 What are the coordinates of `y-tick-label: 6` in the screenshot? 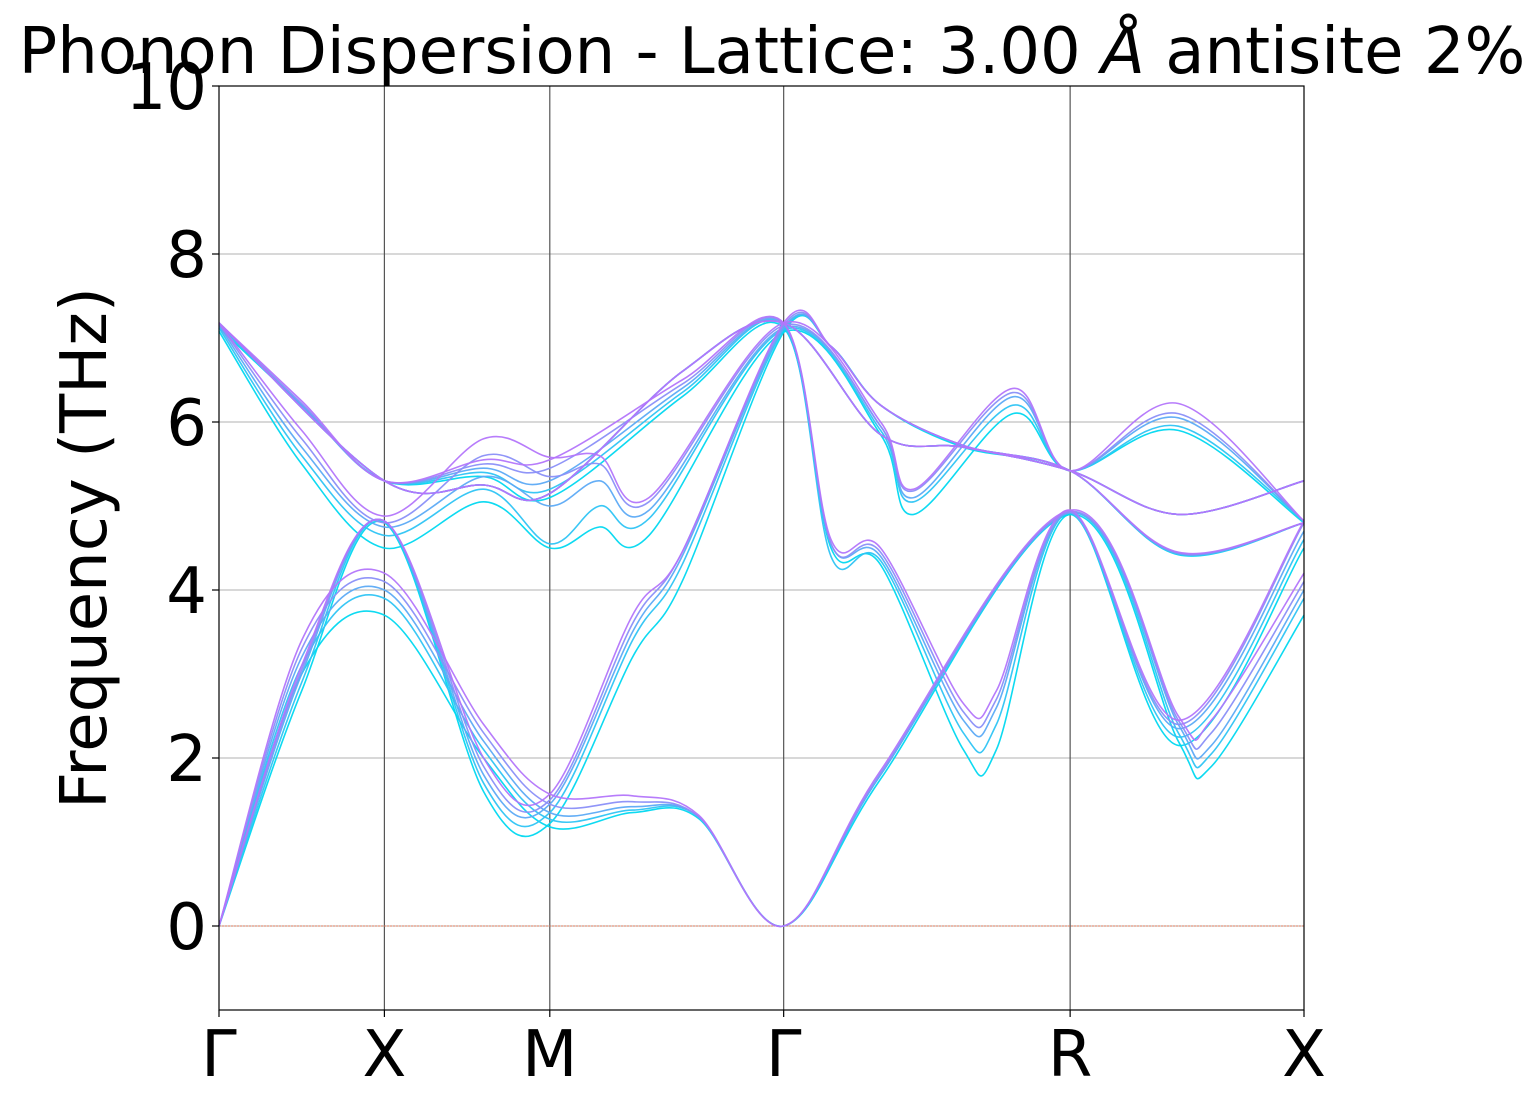 It's located at (186, 424).